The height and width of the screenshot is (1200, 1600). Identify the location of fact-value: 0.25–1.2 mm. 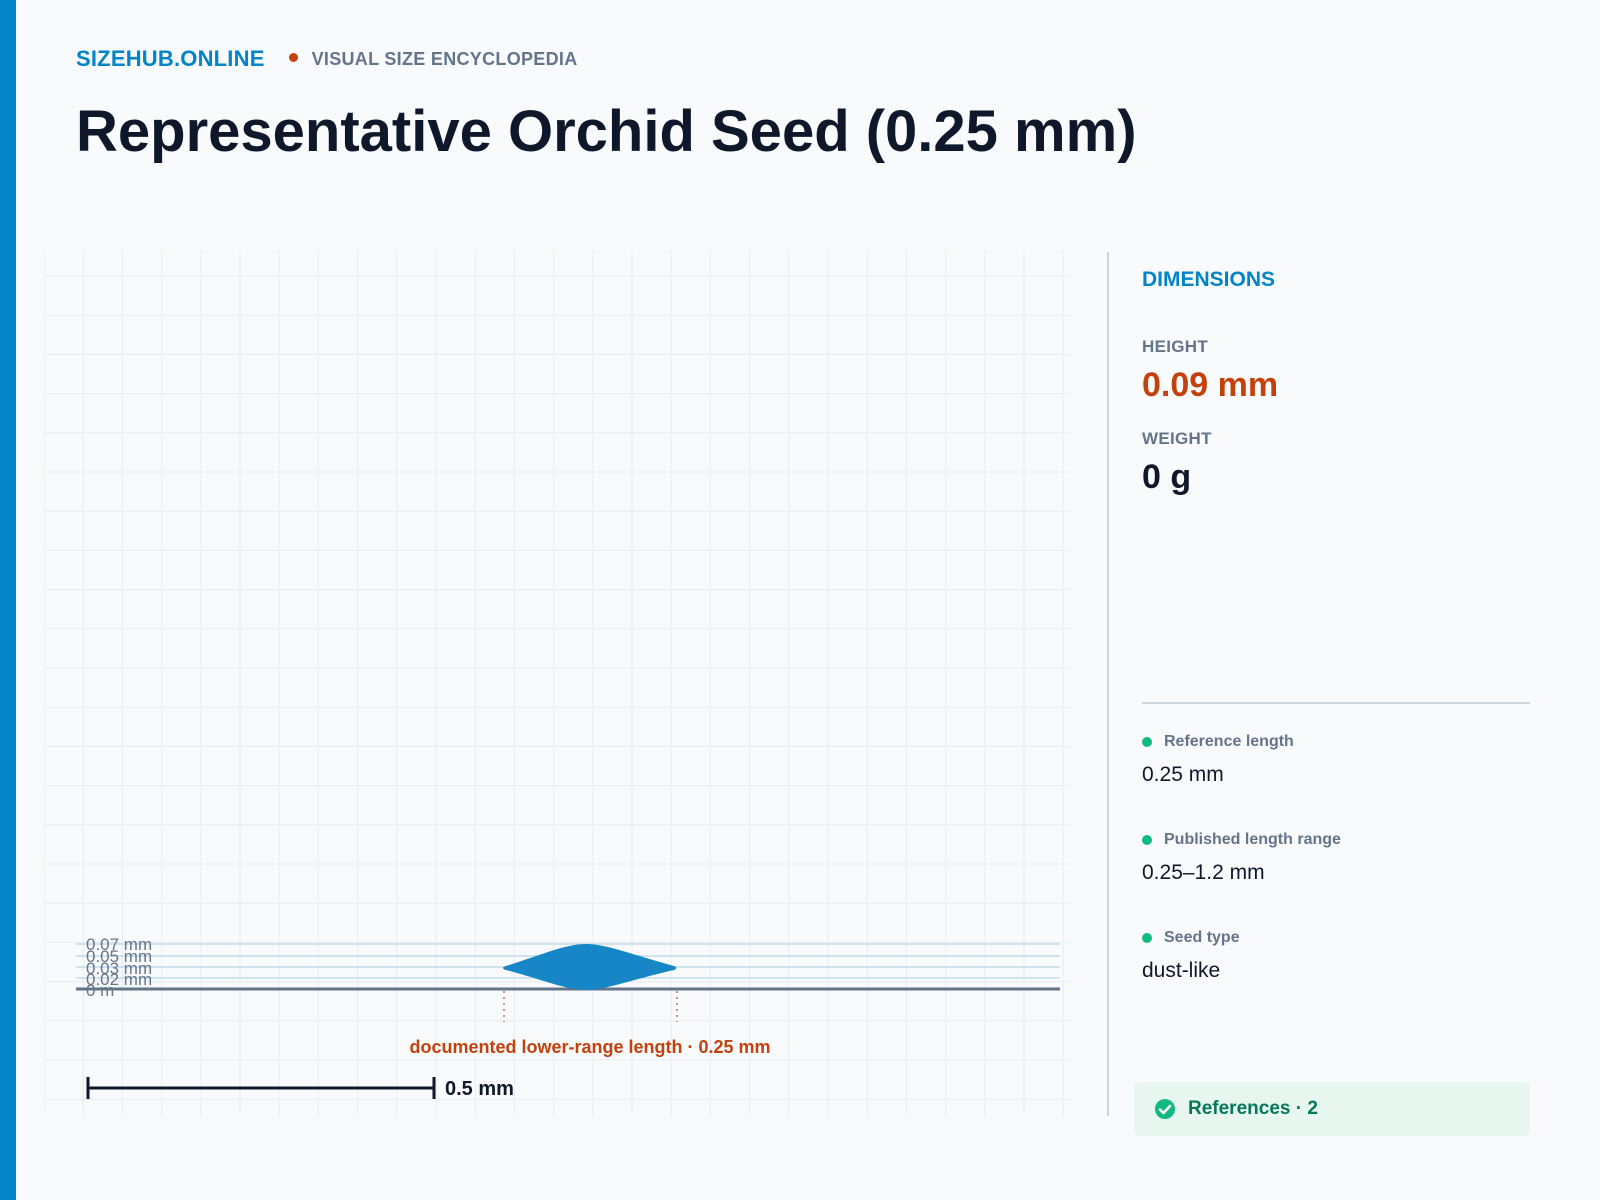
(1203, 872).